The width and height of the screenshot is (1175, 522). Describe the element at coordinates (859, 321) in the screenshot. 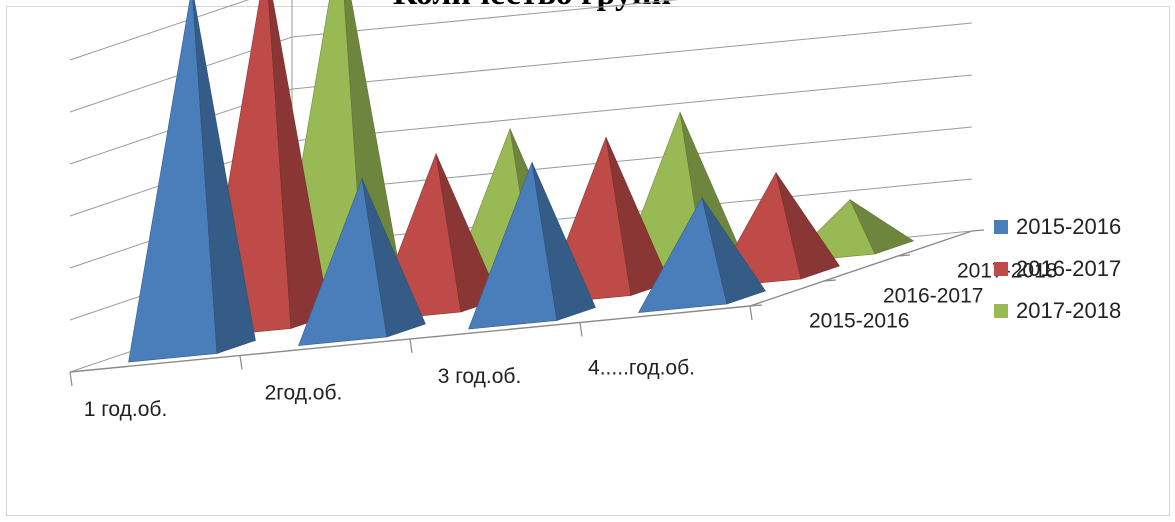

I see `depth-tick-label: 2015-2016` at that location.